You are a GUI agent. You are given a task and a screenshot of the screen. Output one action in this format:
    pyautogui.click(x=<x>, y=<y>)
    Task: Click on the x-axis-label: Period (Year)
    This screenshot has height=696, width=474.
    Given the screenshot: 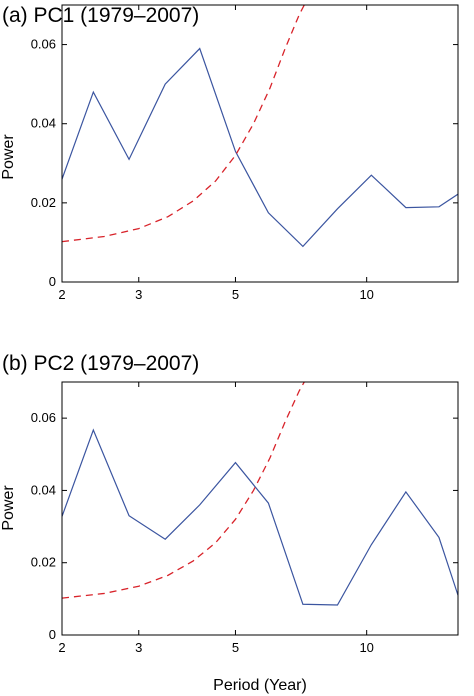 What is the action you would take?
    pyautogui.click(x=260, y=685)
    